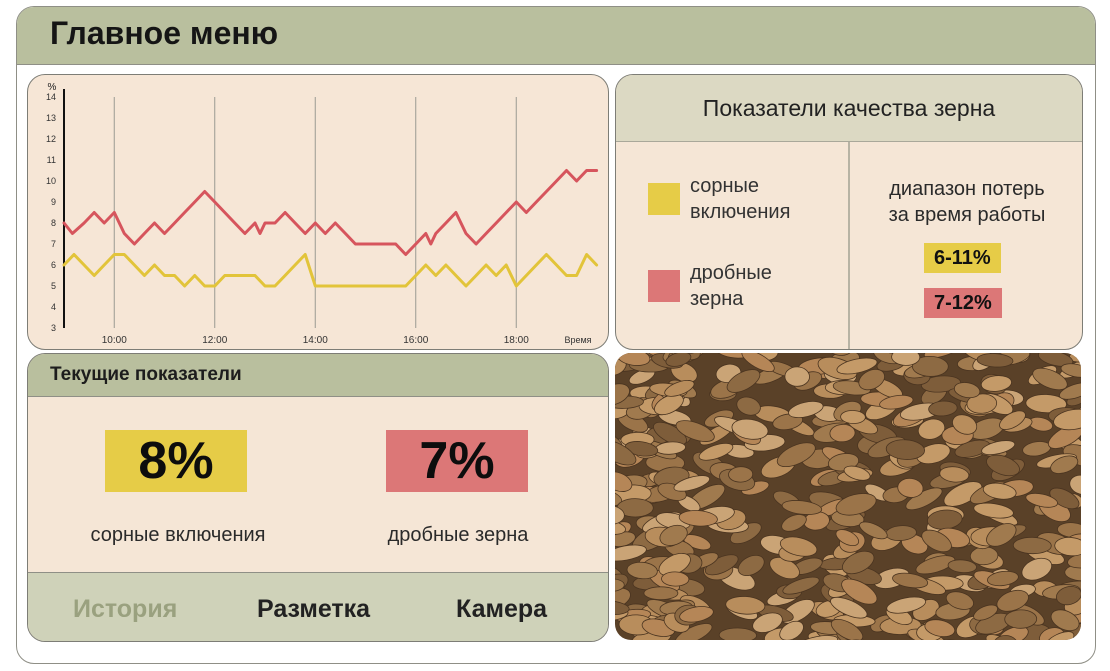 Image resolution: width=1110 pixels, height=671 pixels. What do you see at coordinates (52, 87) in the screenshot?
I see `y-axis-label: %` at bounding box center [52, 87].